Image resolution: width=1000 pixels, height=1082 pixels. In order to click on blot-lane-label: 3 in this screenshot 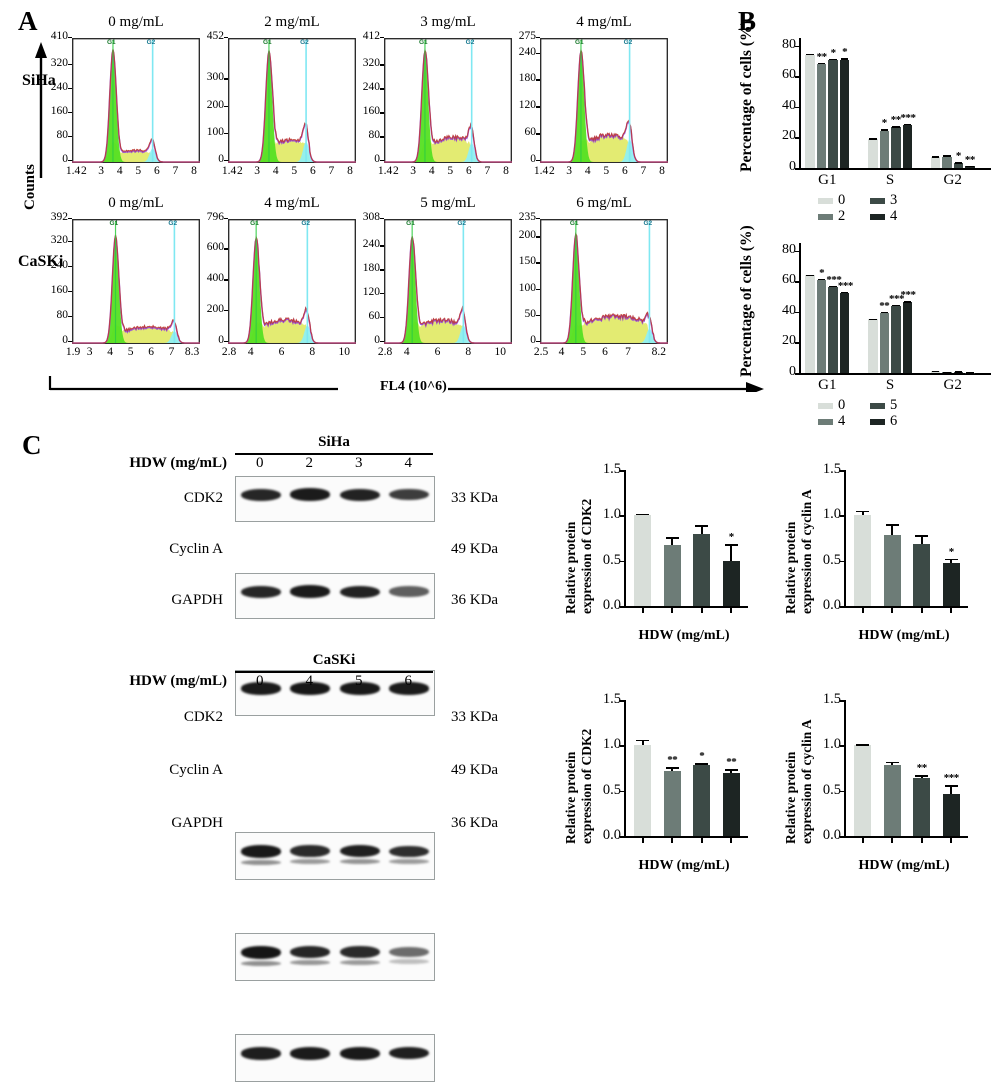, I will do `click(359, 463)`.